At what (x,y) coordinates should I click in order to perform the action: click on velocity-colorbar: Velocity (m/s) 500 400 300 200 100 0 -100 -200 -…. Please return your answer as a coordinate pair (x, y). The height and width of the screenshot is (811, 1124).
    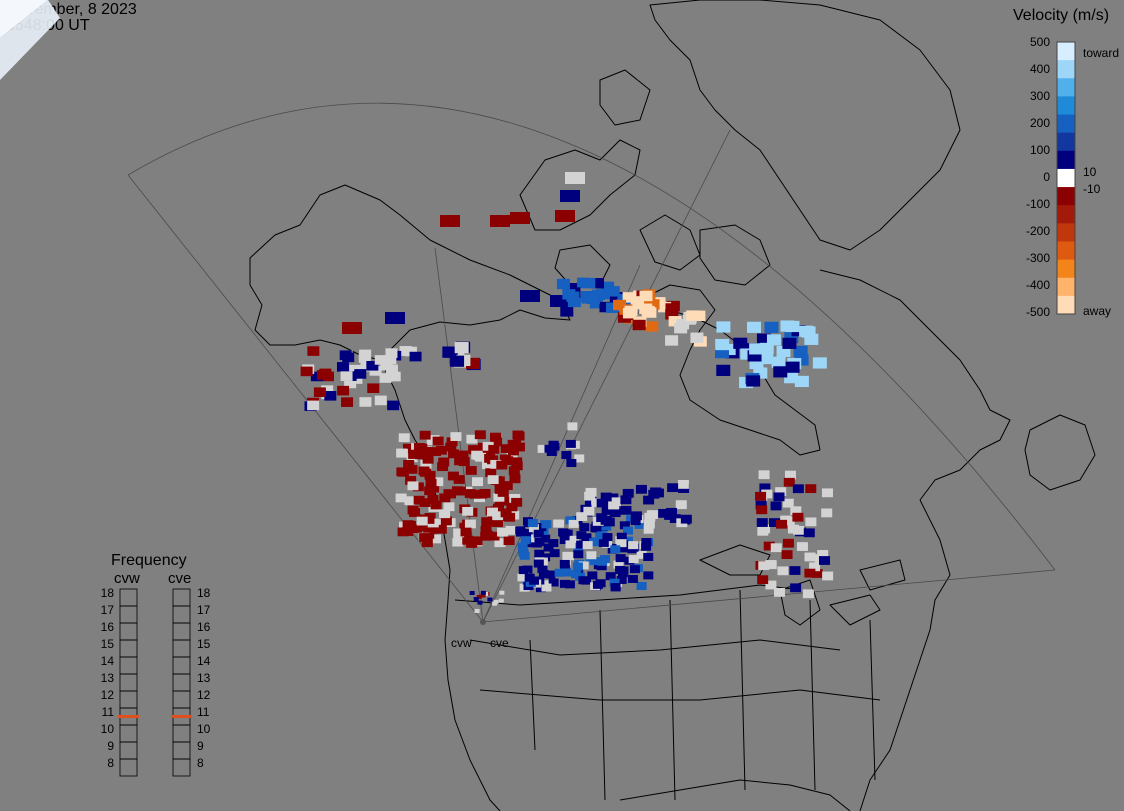
    Looking at the image, I should click on (1066, 163).